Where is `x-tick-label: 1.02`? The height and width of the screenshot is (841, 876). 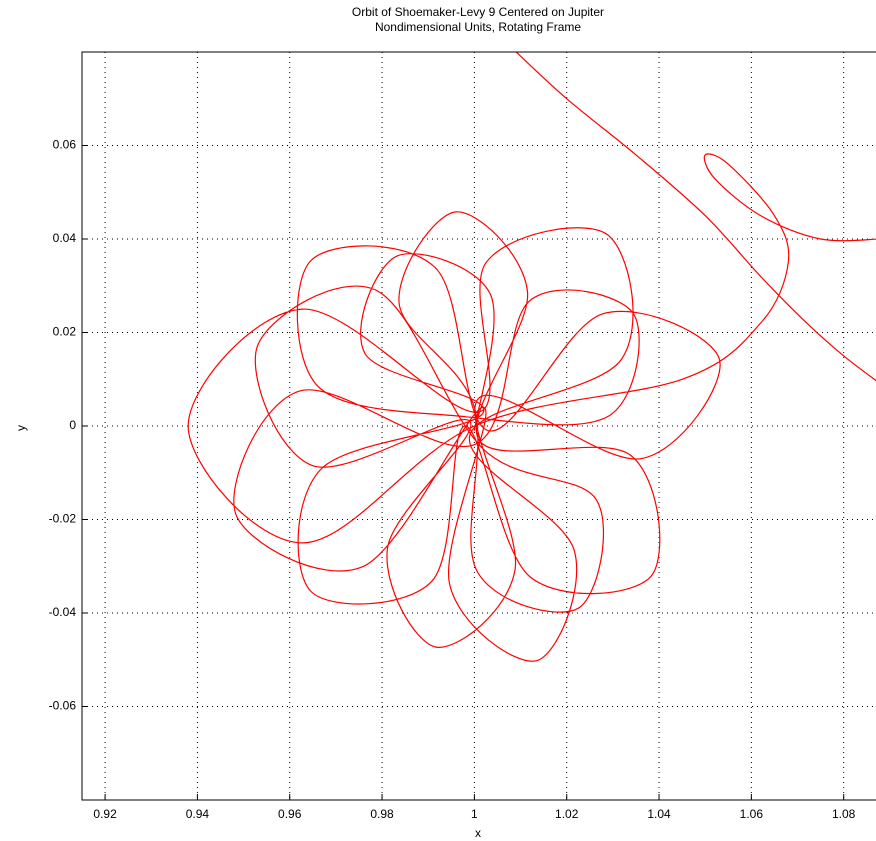
x-tick-label: 1.02 is located at coordinates (567, 814).